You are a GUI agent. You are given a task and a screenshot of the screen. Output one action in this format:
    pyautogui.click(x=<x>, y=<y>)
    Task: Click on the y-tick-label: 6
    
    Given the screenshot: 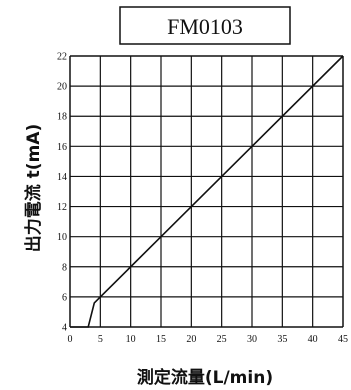 What is the action you would take?
    pyautogui.click(x=64, y=297)
    